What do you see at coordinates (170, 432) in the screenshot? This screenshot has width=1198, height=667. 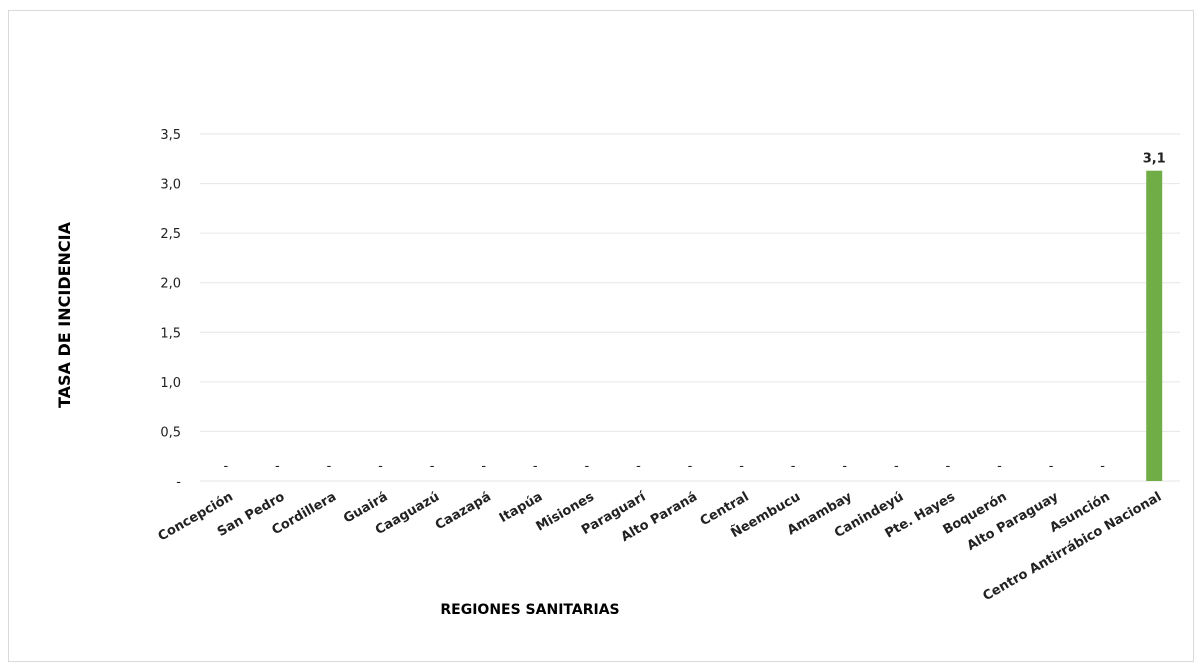 I see `y-tick-label: 0,5` at bounding box center [170, 432].